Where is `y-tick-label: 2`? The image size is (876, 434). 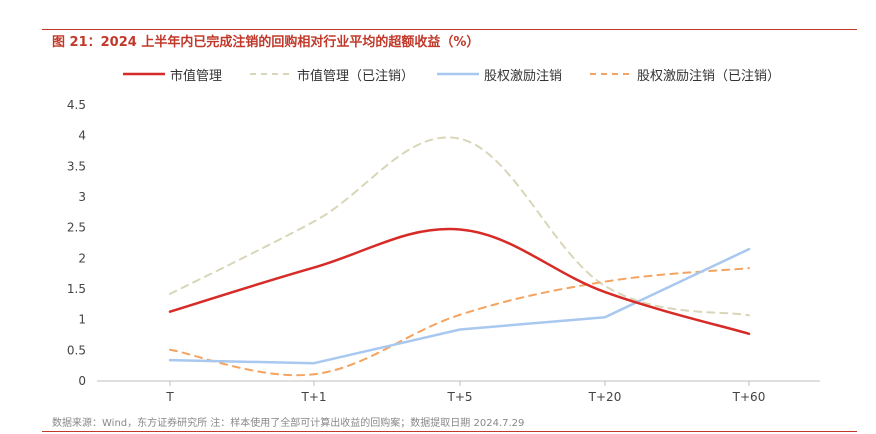
y-tick-label: 2 is located at coordinates (82, 258).